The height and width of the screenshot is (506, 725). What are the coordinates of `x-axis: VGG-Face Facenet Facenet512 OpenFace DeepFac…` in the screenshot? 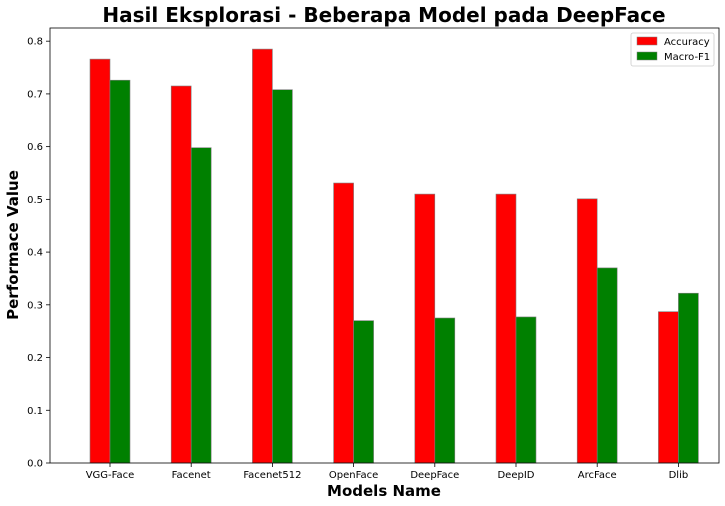 It's located at (387, 472).